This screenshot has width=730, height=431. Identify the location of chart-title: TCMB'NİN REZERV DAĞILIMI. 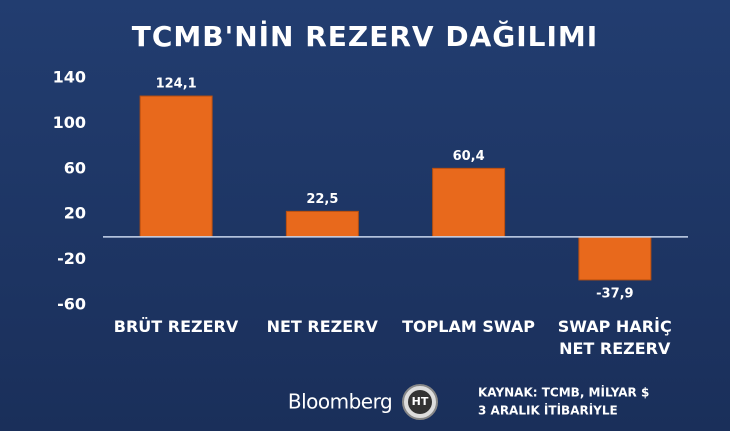
(365, 36).